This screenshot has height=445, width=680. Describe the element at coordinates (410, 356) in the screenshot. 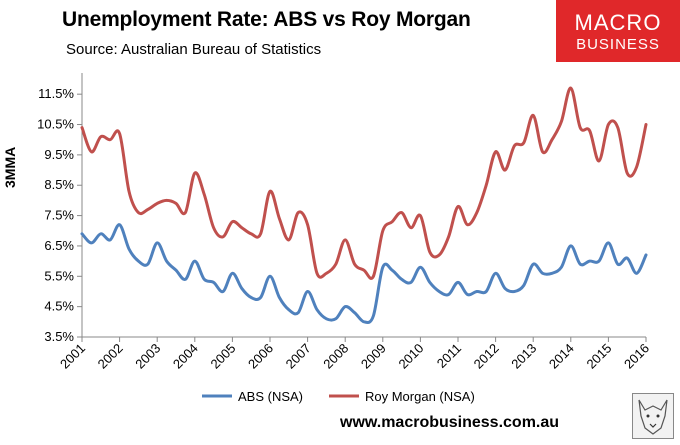

I see `x-tick-label: 2010` at that location.